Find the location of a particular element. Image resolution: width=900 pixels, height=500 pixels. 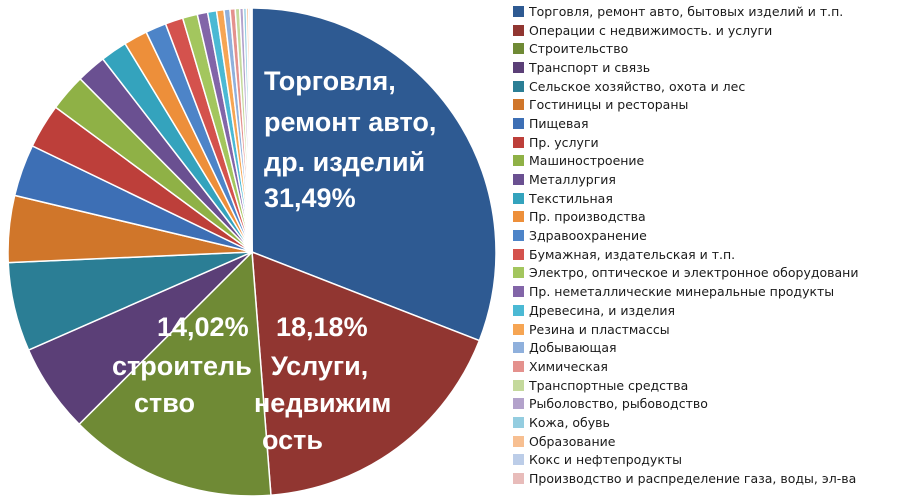

legend-item: Бумажная, издательская и т.п. is located at coordinates (706, 254).